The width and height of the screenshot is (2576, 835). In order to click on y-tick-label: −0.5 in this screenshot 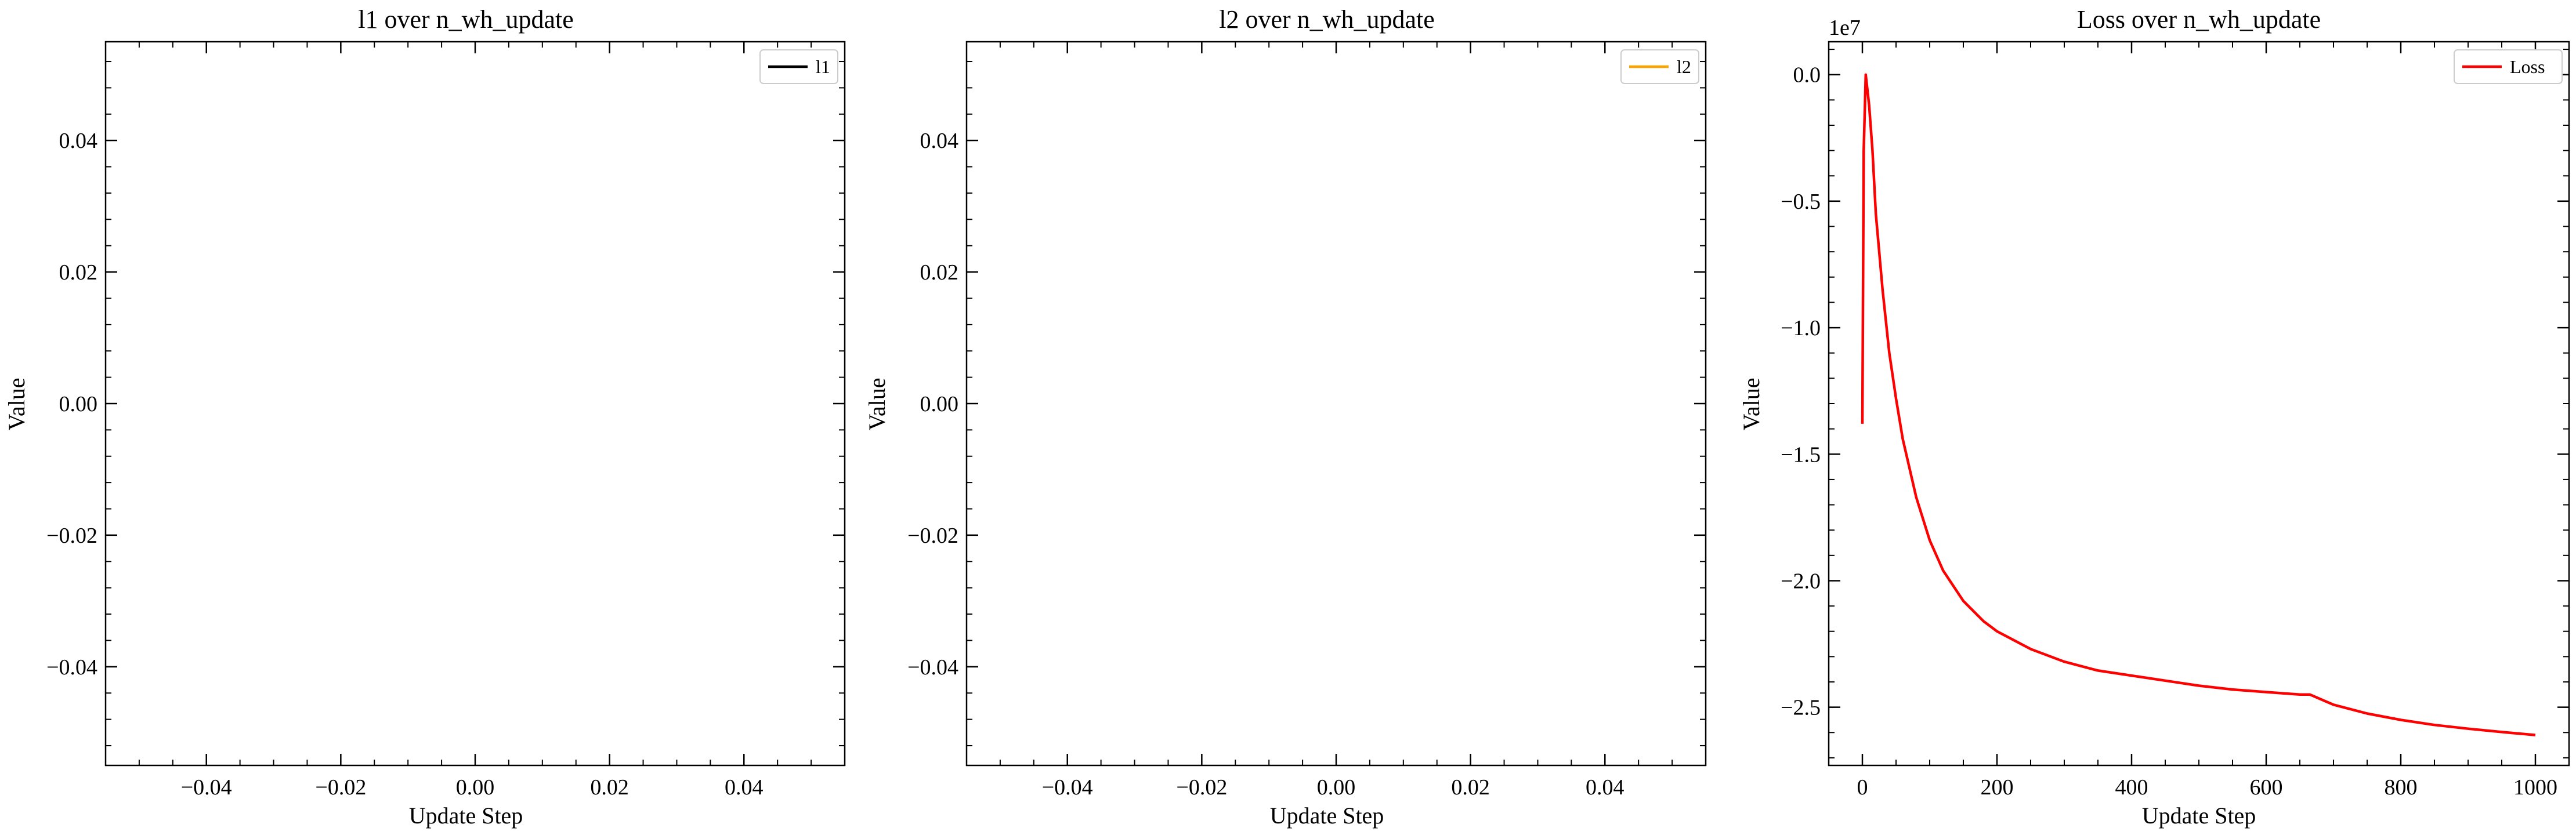, I will do `click(1801, 202)`.